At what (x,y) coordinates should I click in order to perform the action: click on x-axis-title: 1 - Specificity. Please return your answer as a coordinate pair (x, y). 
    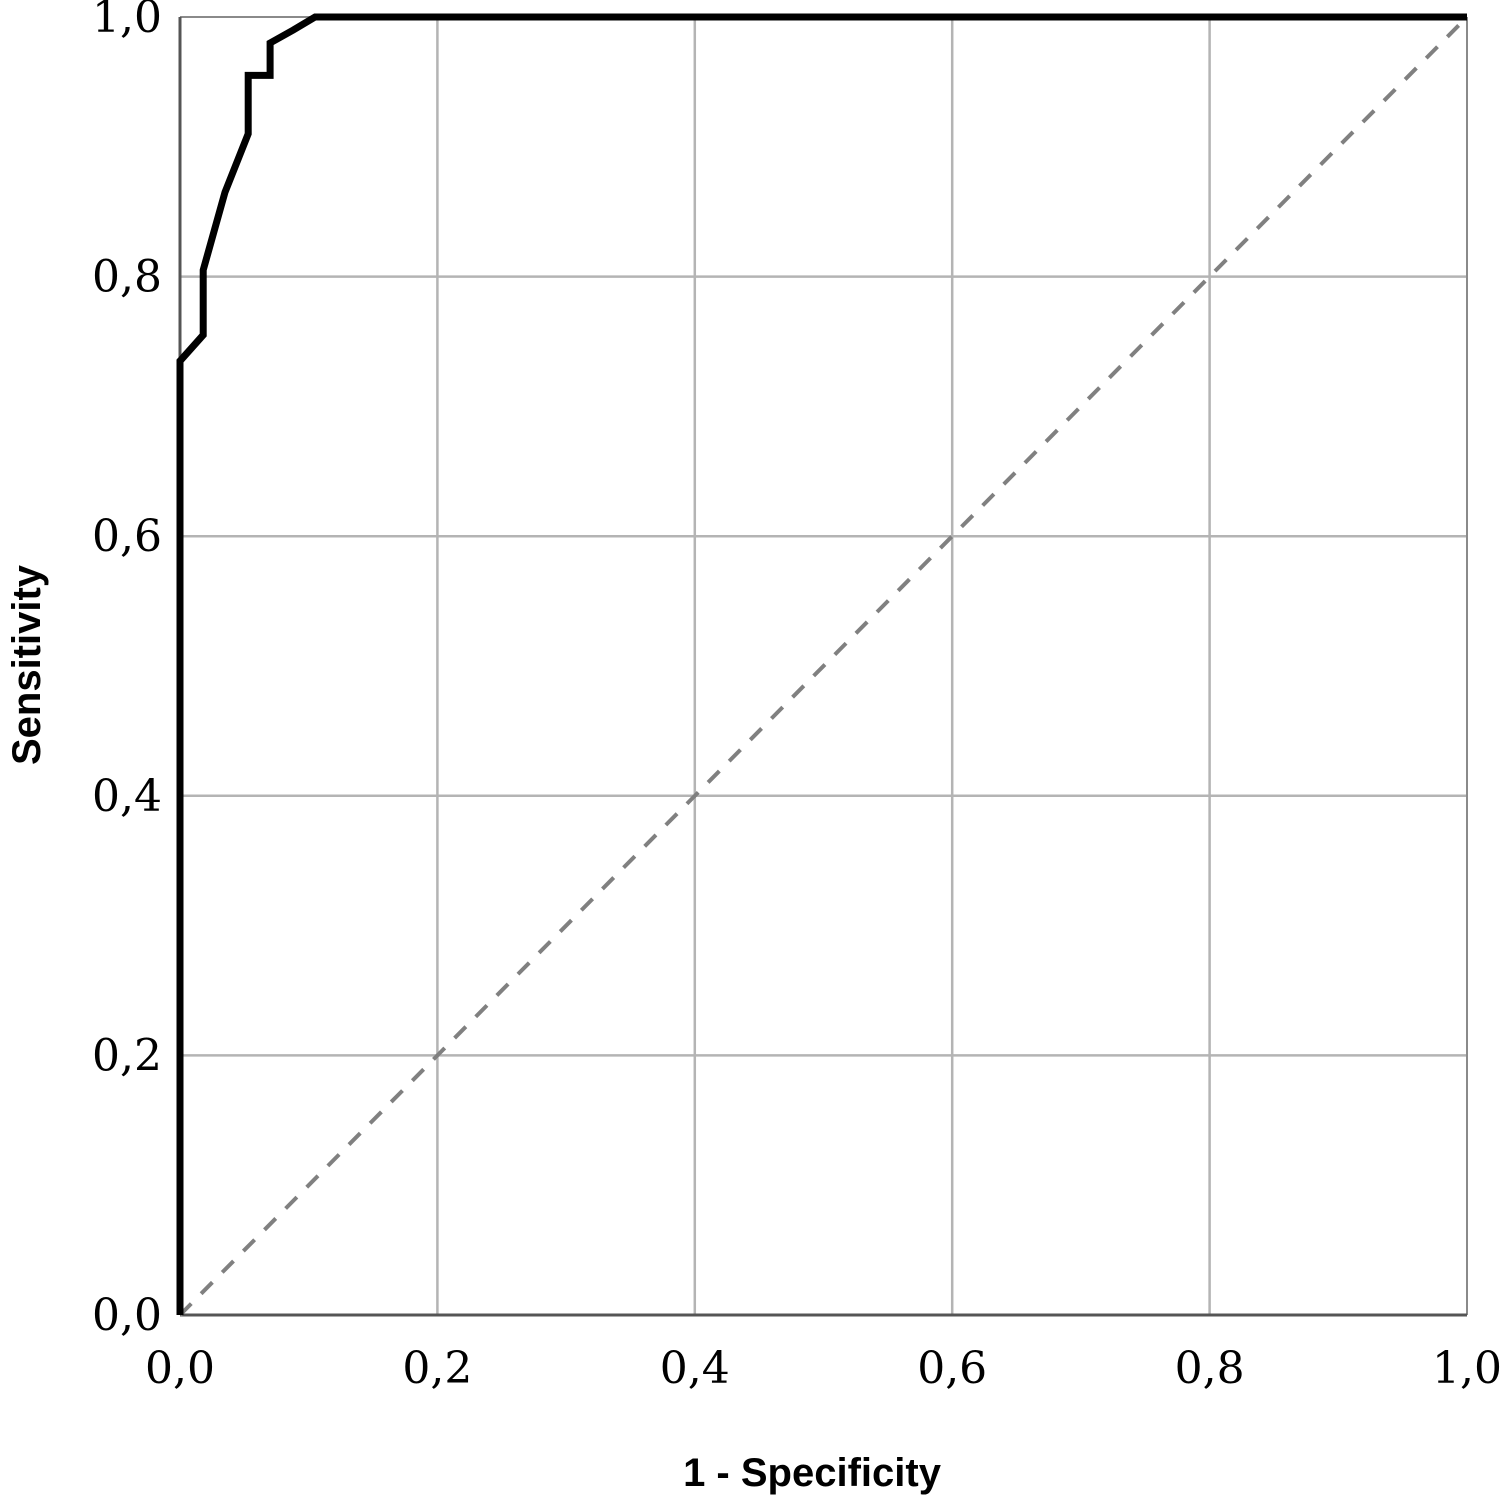
    Looking at the image, I should click on (812, 1473).